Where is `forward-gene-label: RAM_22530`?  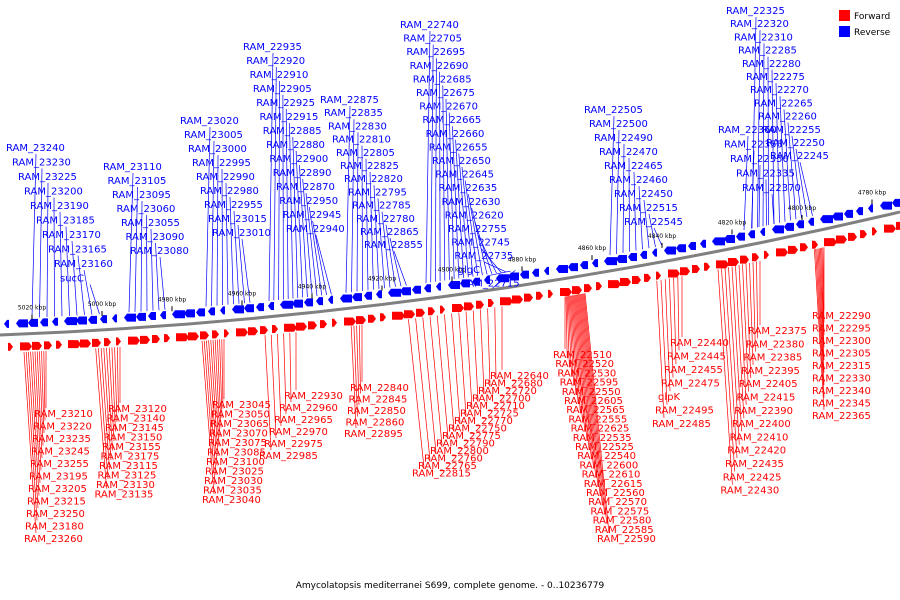
forward-gene-label: RAM_22530 is located at coordinates (586, 373).